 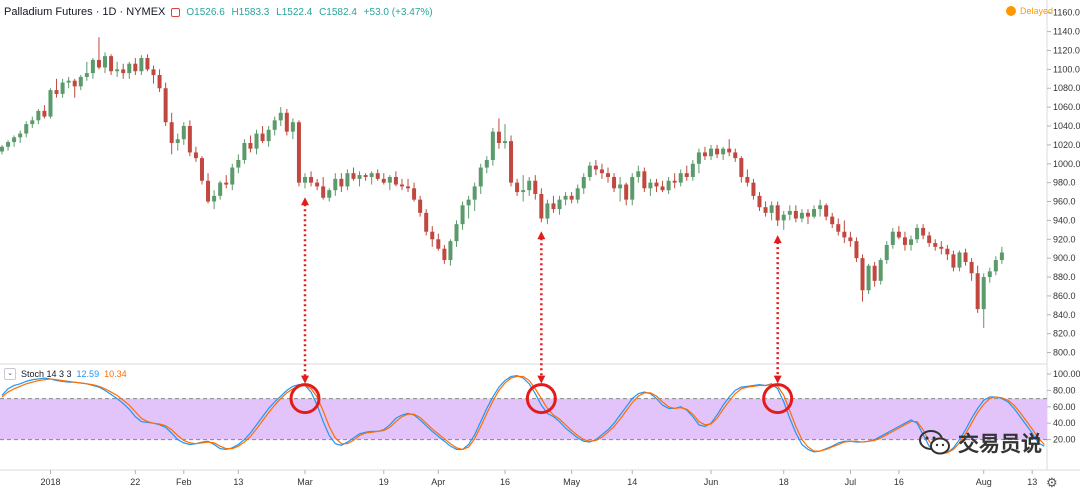 I want to click on delayed-badge: Delayed, so click(x=1029, y=11).